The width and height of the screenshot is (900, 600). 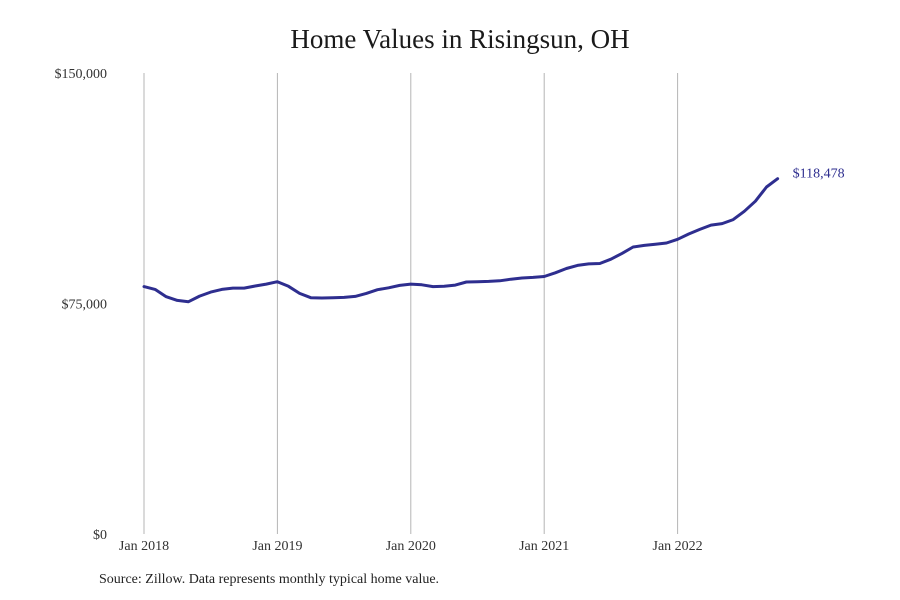 I want to click on x-tick-label: Jan 2020, so click(x=411, y=546).